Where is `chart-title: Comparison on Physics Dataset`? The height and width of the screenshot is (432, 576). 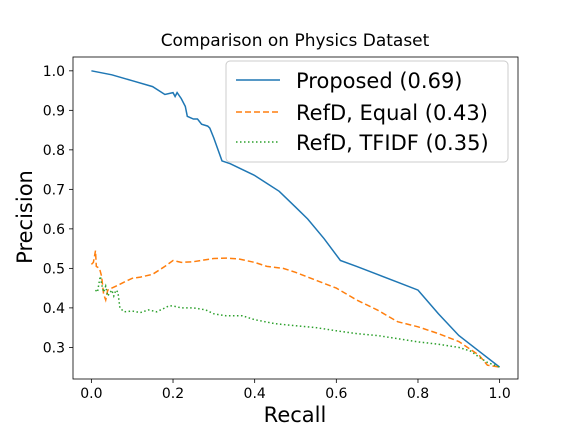 chart-title: Comparison on Physics Dataset is located at coordinates (295, 41).